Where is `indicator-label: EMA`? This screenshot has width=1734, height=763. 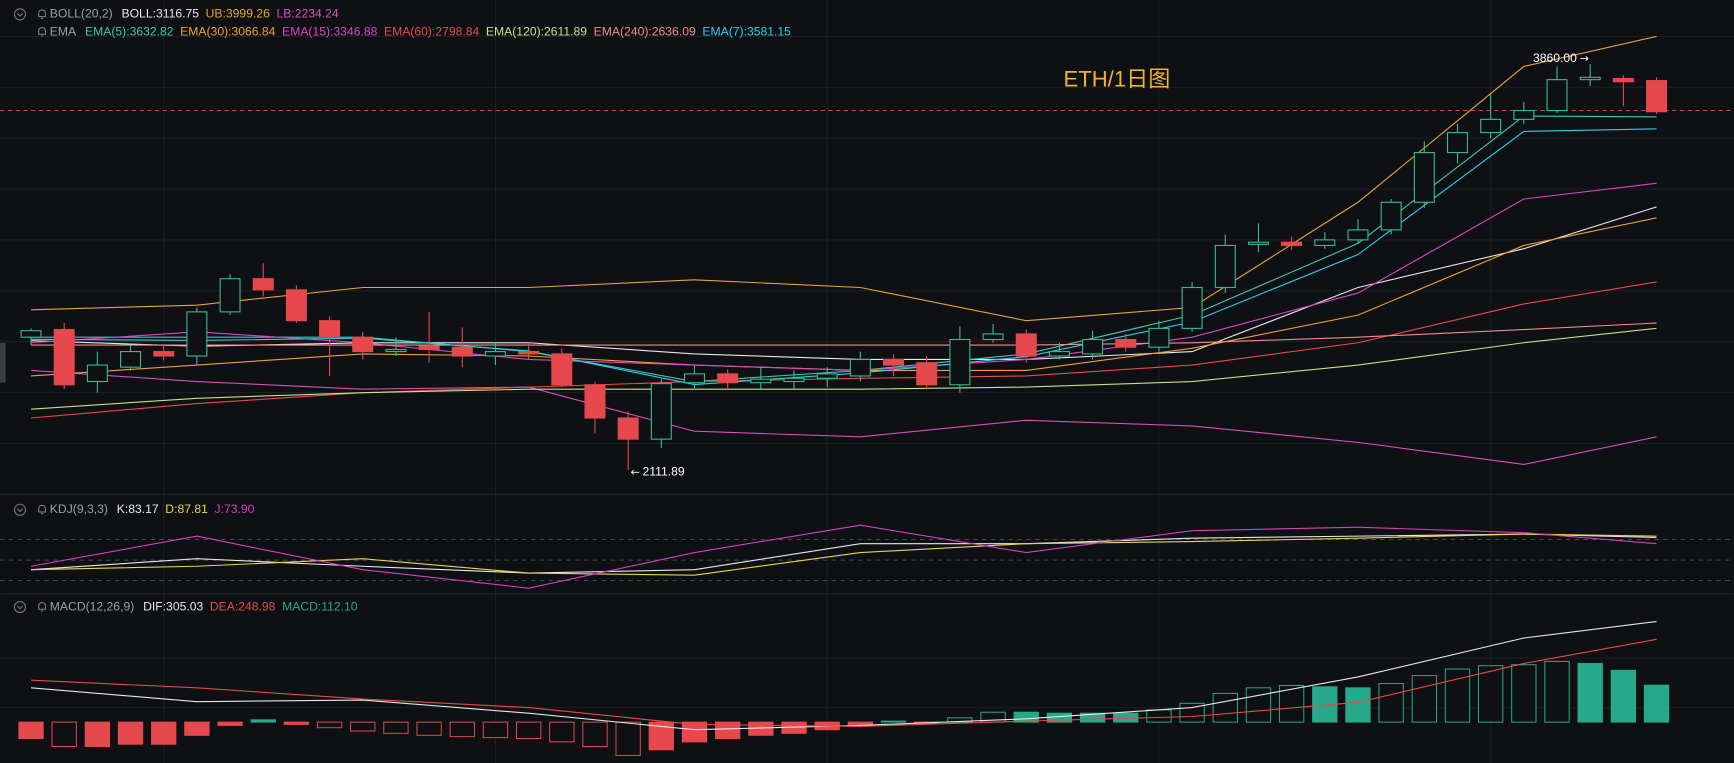
indicator-label: EMA is located at coordinates (63, 31).